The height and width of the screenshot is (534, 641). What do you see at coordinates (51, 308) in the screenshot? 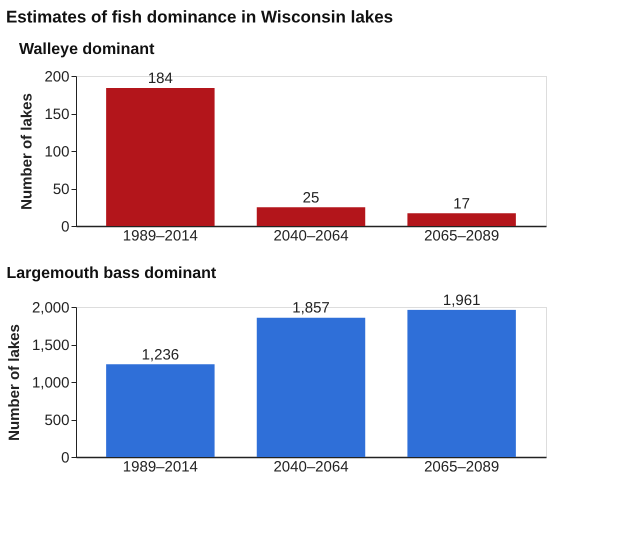
I see `y-tick-label: 2,000` at bounding box center [51, 308].